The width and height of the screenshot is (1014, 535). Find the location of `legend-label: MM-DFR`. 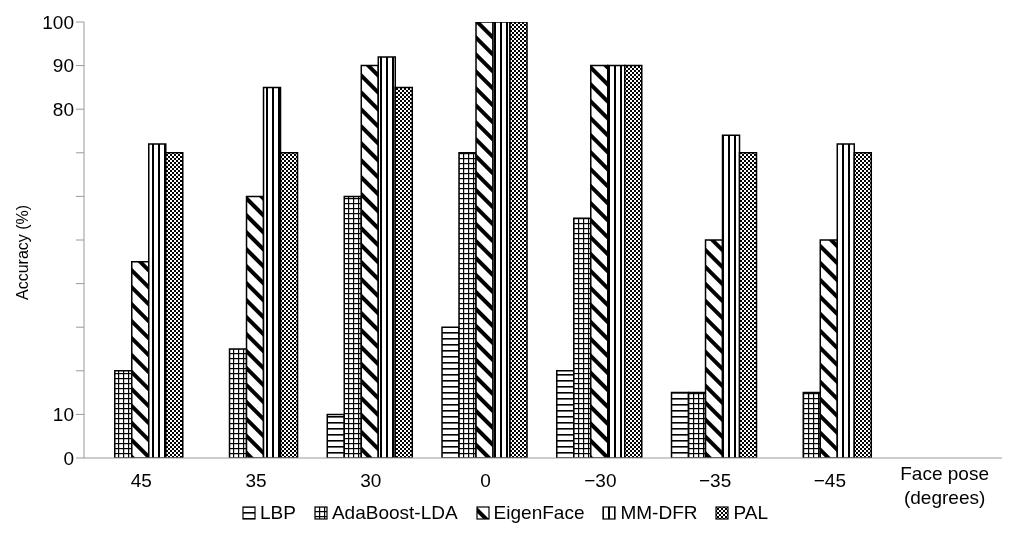

legend-label: MM-DFR is located at coordinates (659, 513).